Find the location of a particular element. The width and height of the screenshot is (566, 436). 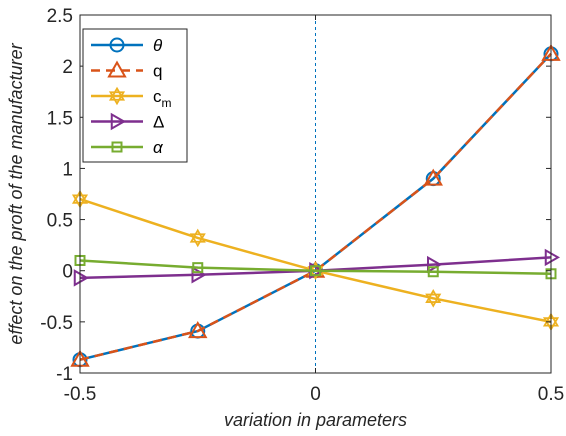

legend-item-q: q is located at coordinates (126, 70).